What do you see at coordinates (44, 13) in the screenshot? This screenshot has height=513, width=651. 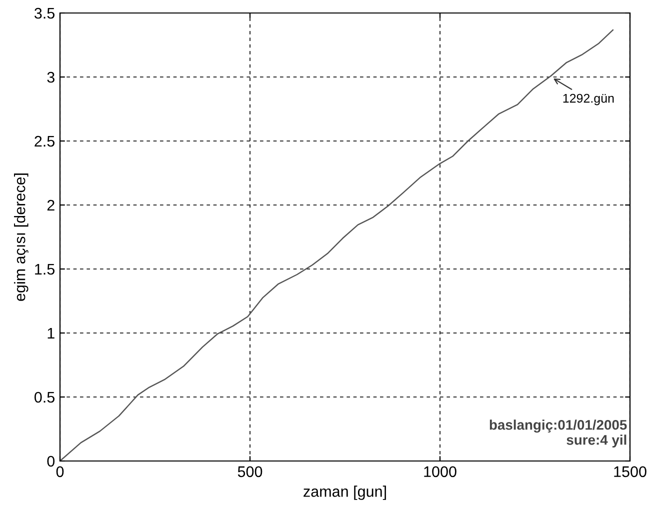 I see `y-tick-label: 3.5` at bounding box center [44, 13].